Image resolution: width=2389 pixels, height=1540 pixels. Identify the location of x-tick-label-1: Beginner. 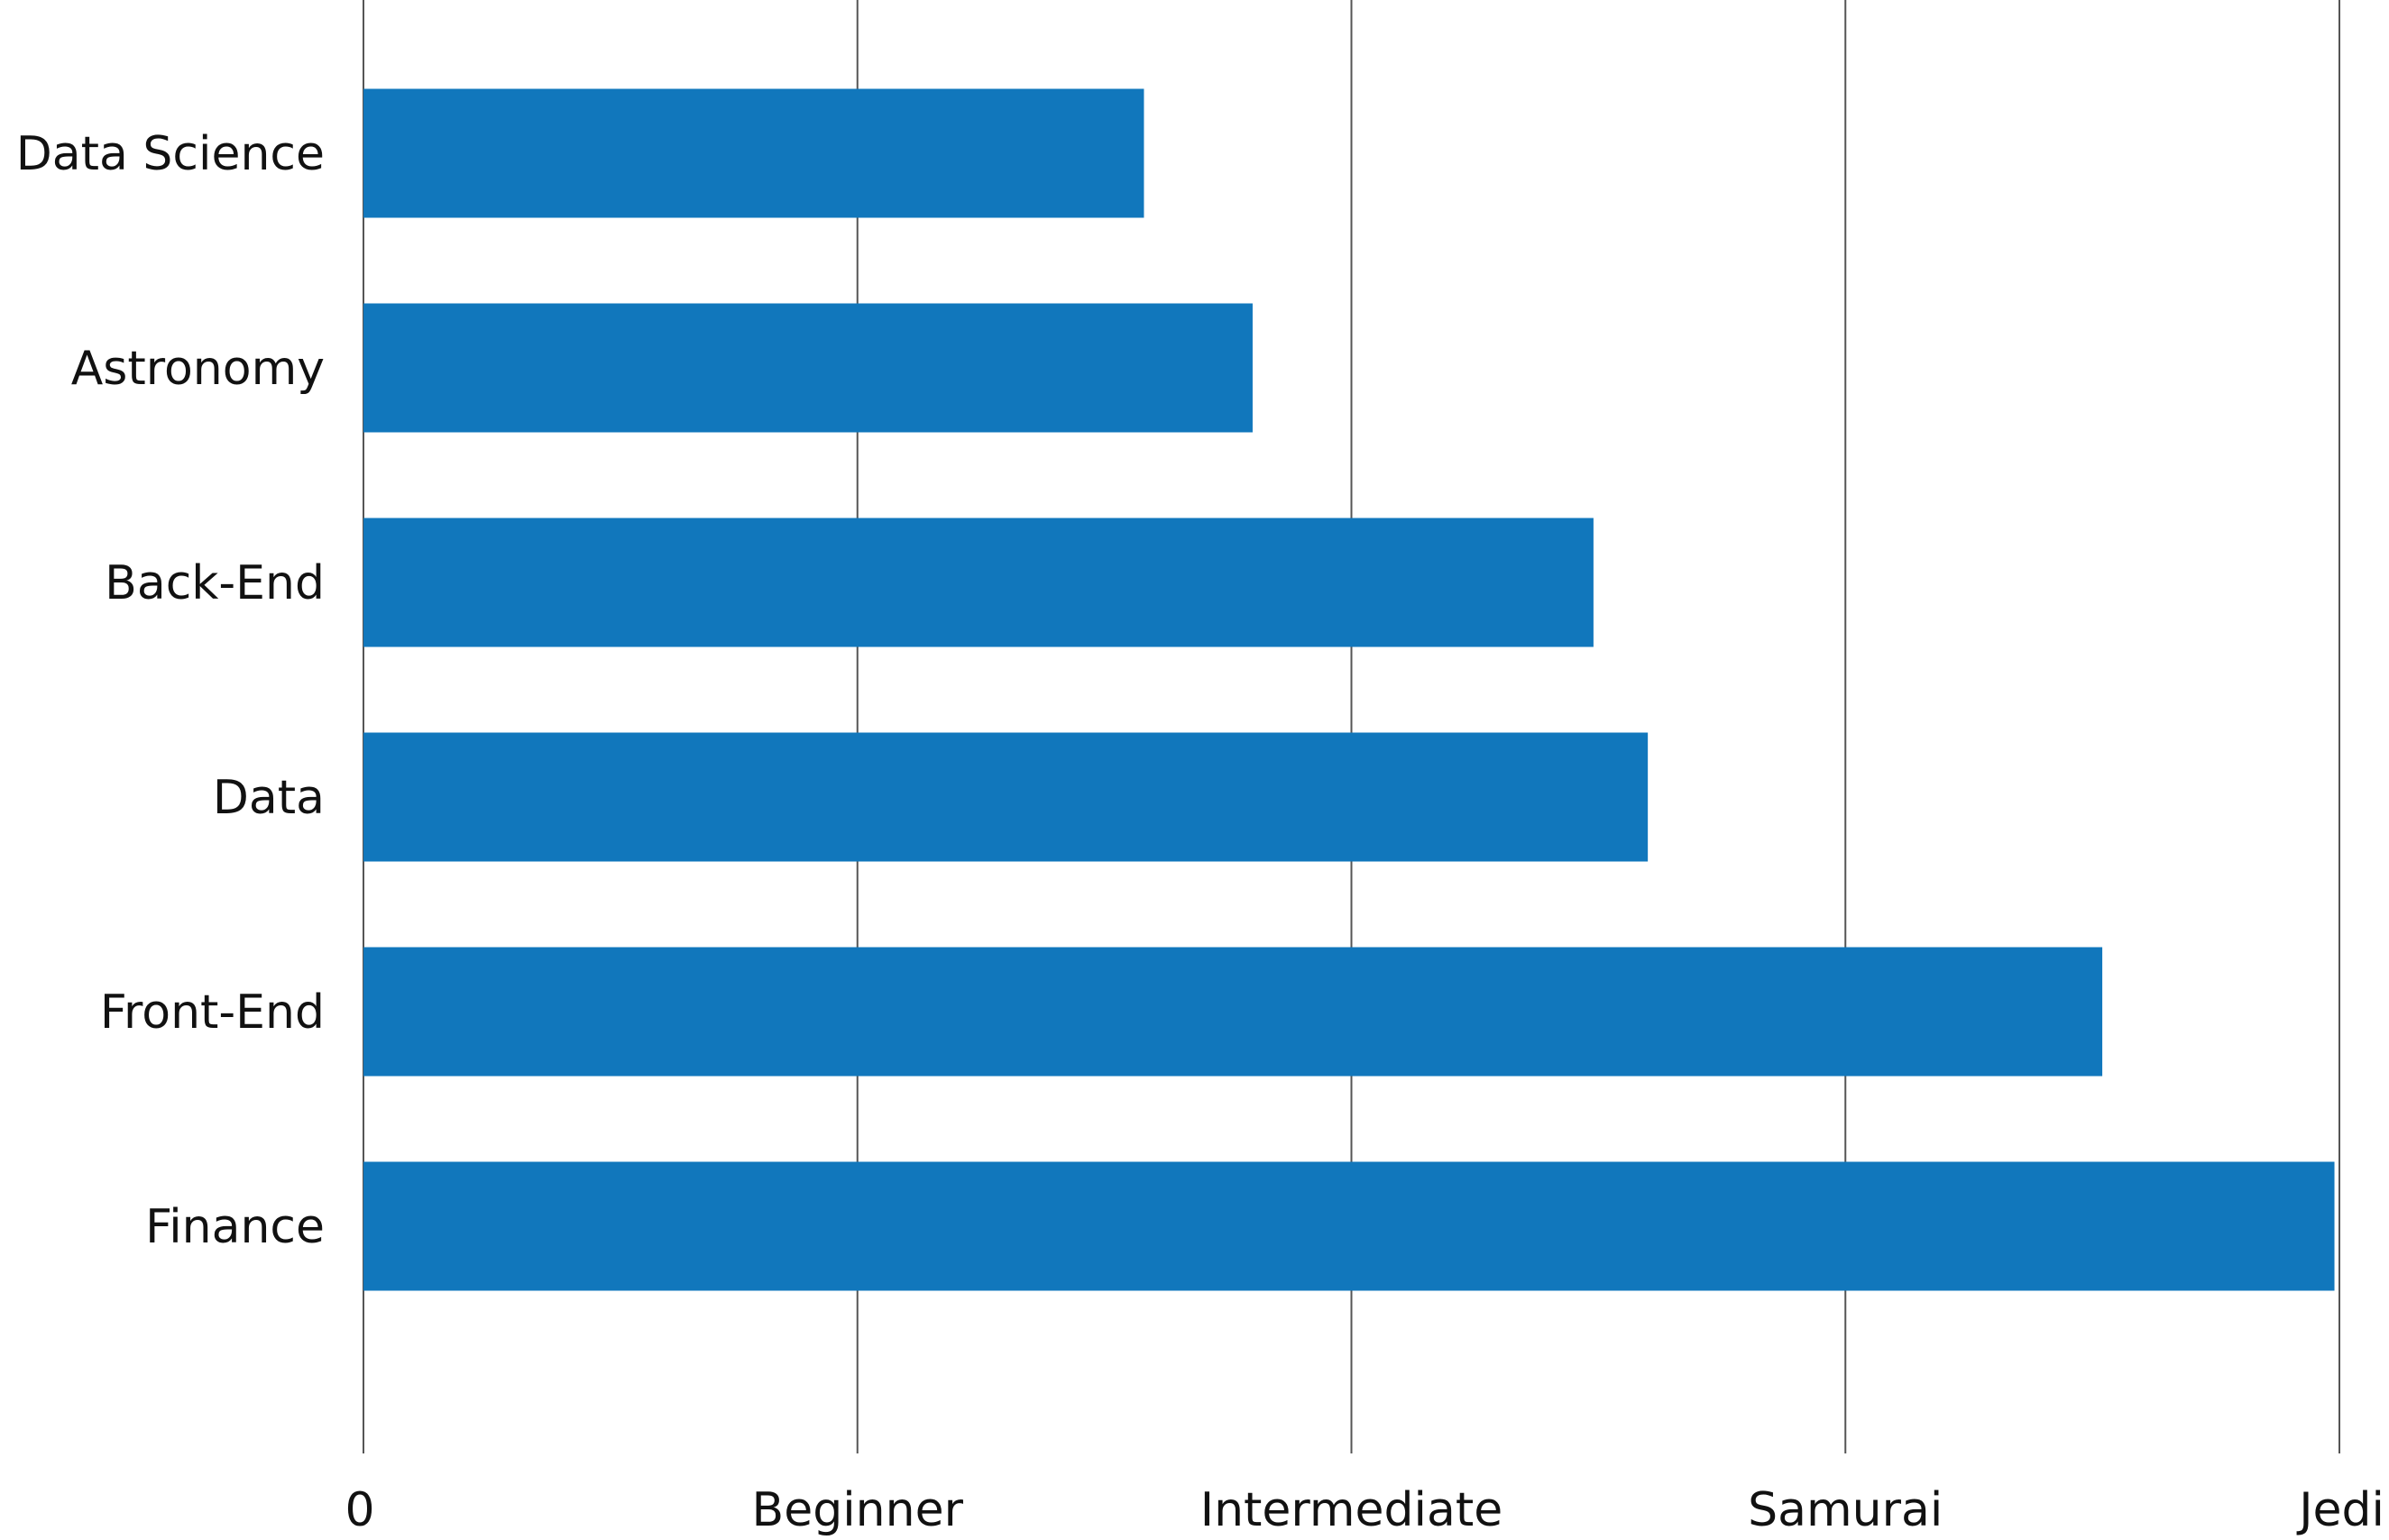
(858, 1510).